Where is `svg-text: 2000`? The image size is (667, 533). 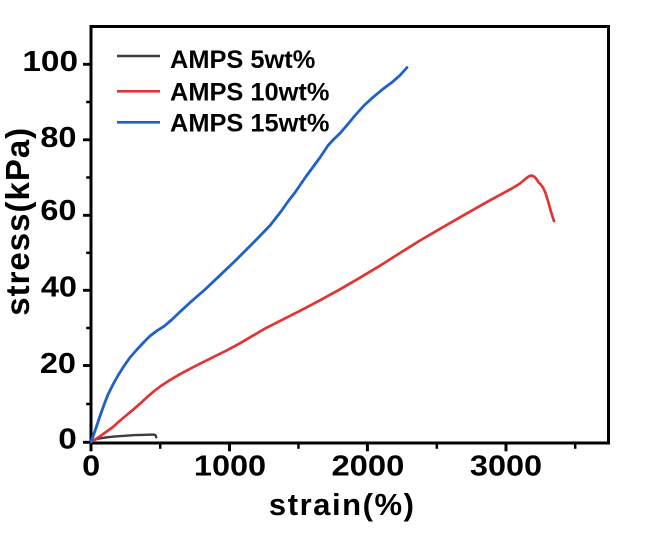 svg-text: 2000 is located at coordinates (367, 465).